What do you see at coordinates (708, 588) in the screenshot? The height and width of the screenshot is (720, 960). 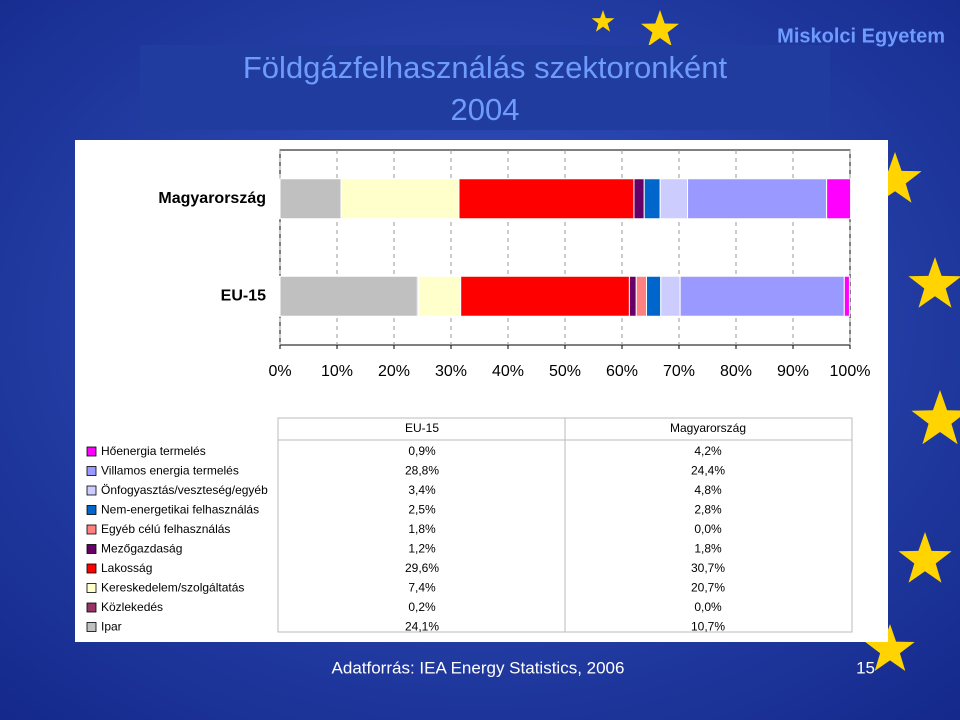 I see `table-cell: 20,7%` at bounding box center [708, 588].